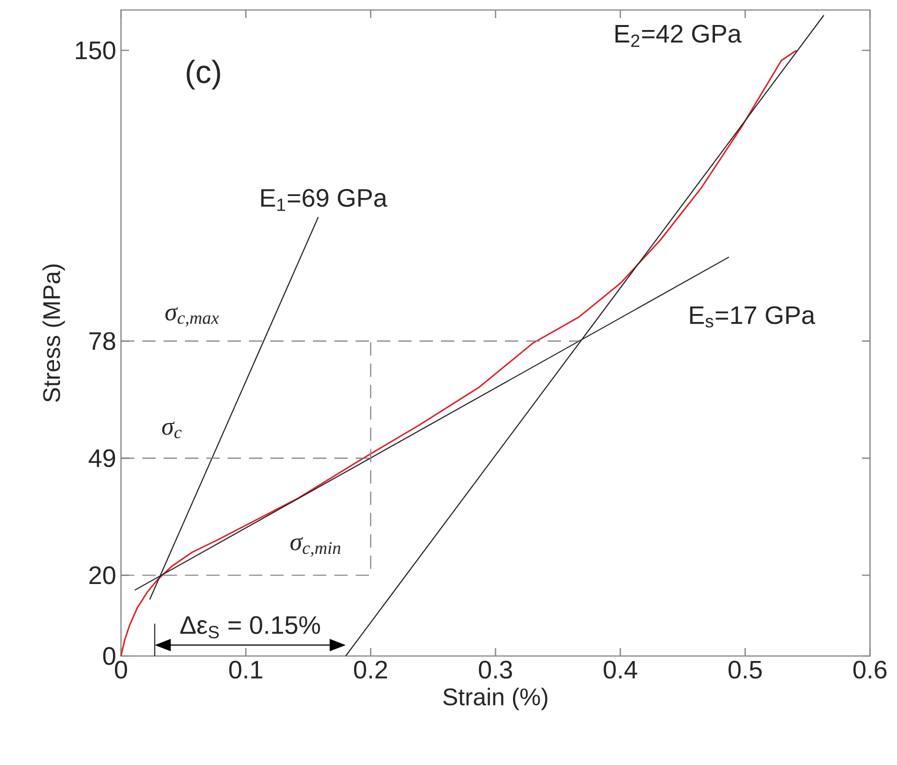 The width and height of the screenshot is (897, 765). Describe the element at coordinates (203, 75) in the screenshot. I see `annotation: (c)` at that location.